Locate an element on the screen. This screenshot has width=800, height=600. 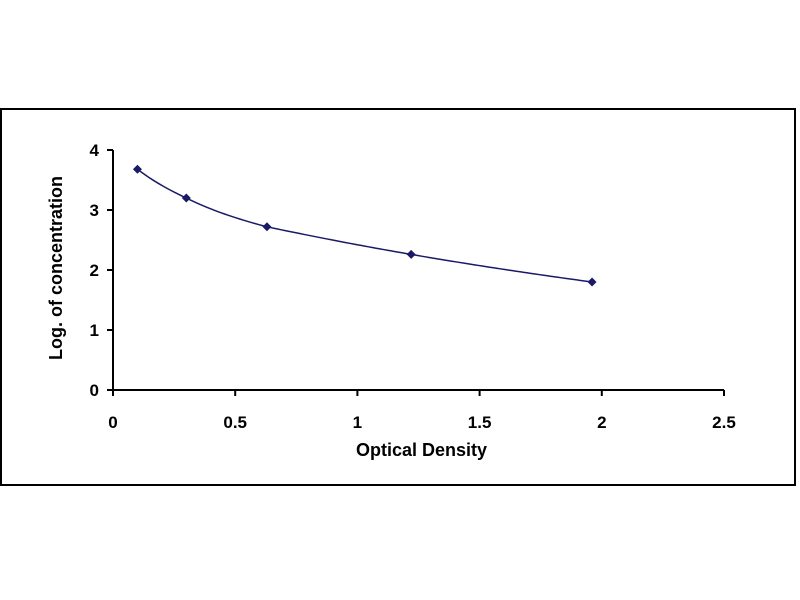
y-tick-label: 3 is located at coordinates (94, 210).